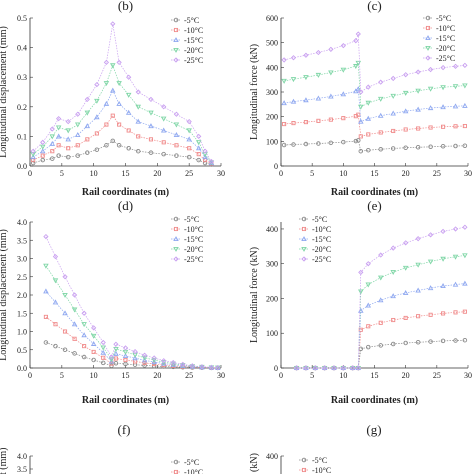 The height and width of the screenshot is (474, 474). What do you see at coordinates (315, 249) in the screenshot?
I see `legend-entry: -20°C` at bounding box center [315, 249].